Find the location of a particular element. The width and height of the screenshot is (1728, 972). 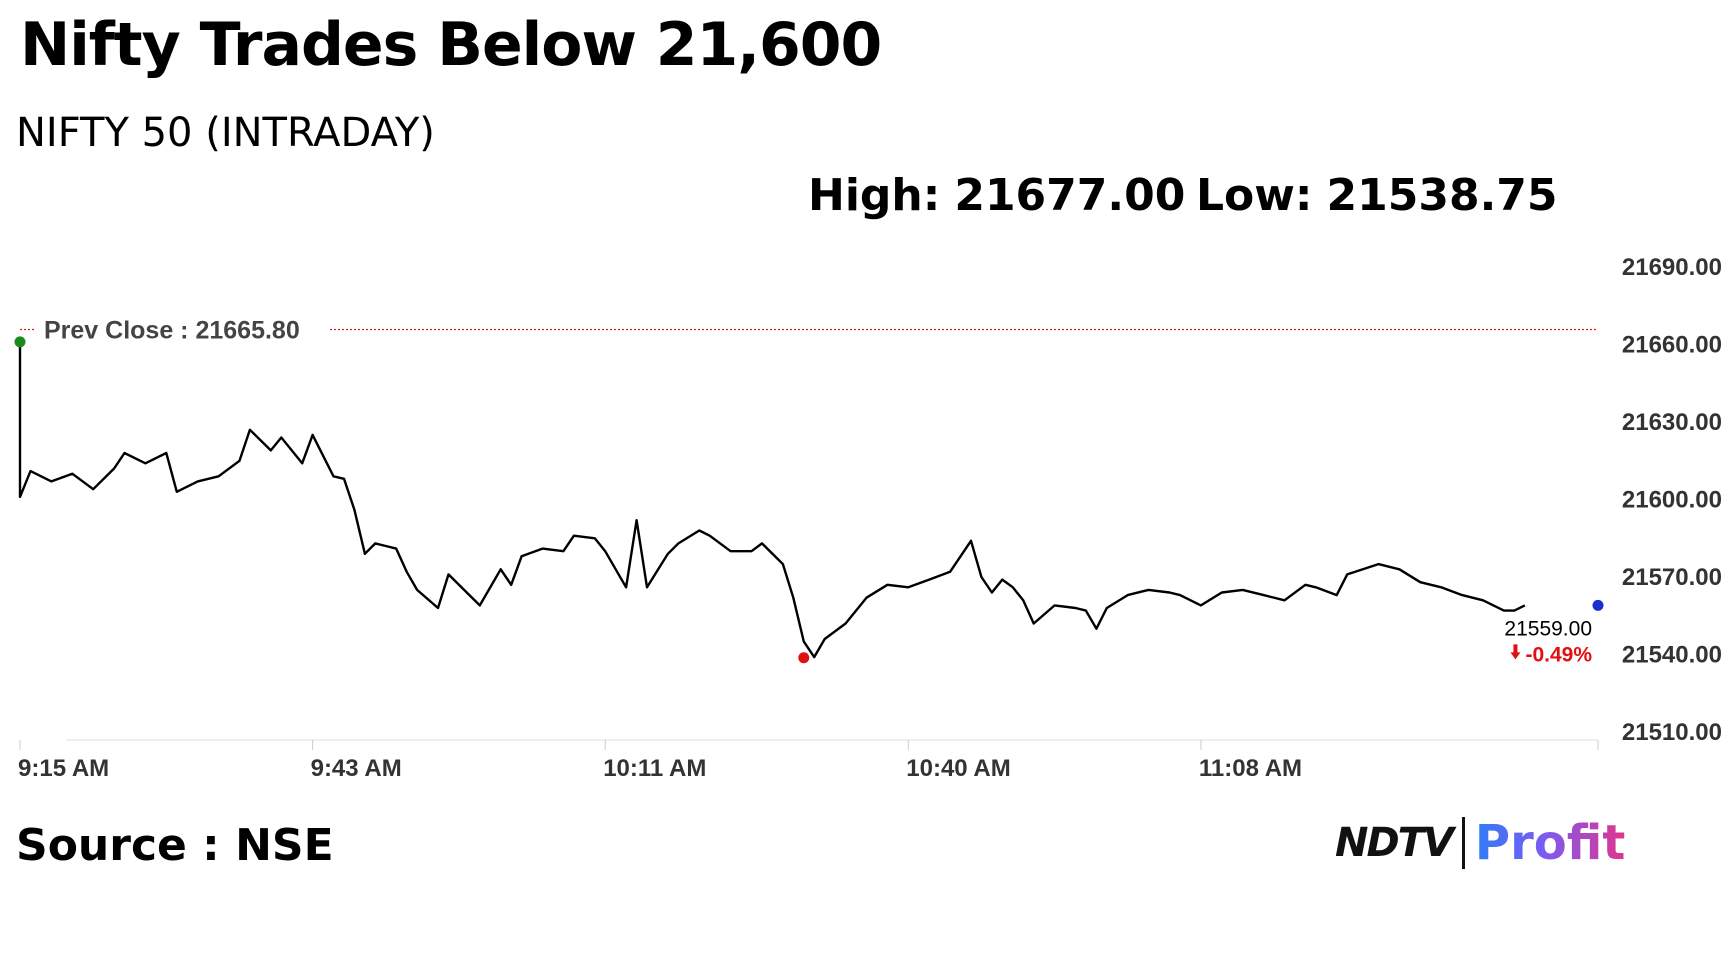

high-value: 21677.00 is located at coordinates (1070, 195).